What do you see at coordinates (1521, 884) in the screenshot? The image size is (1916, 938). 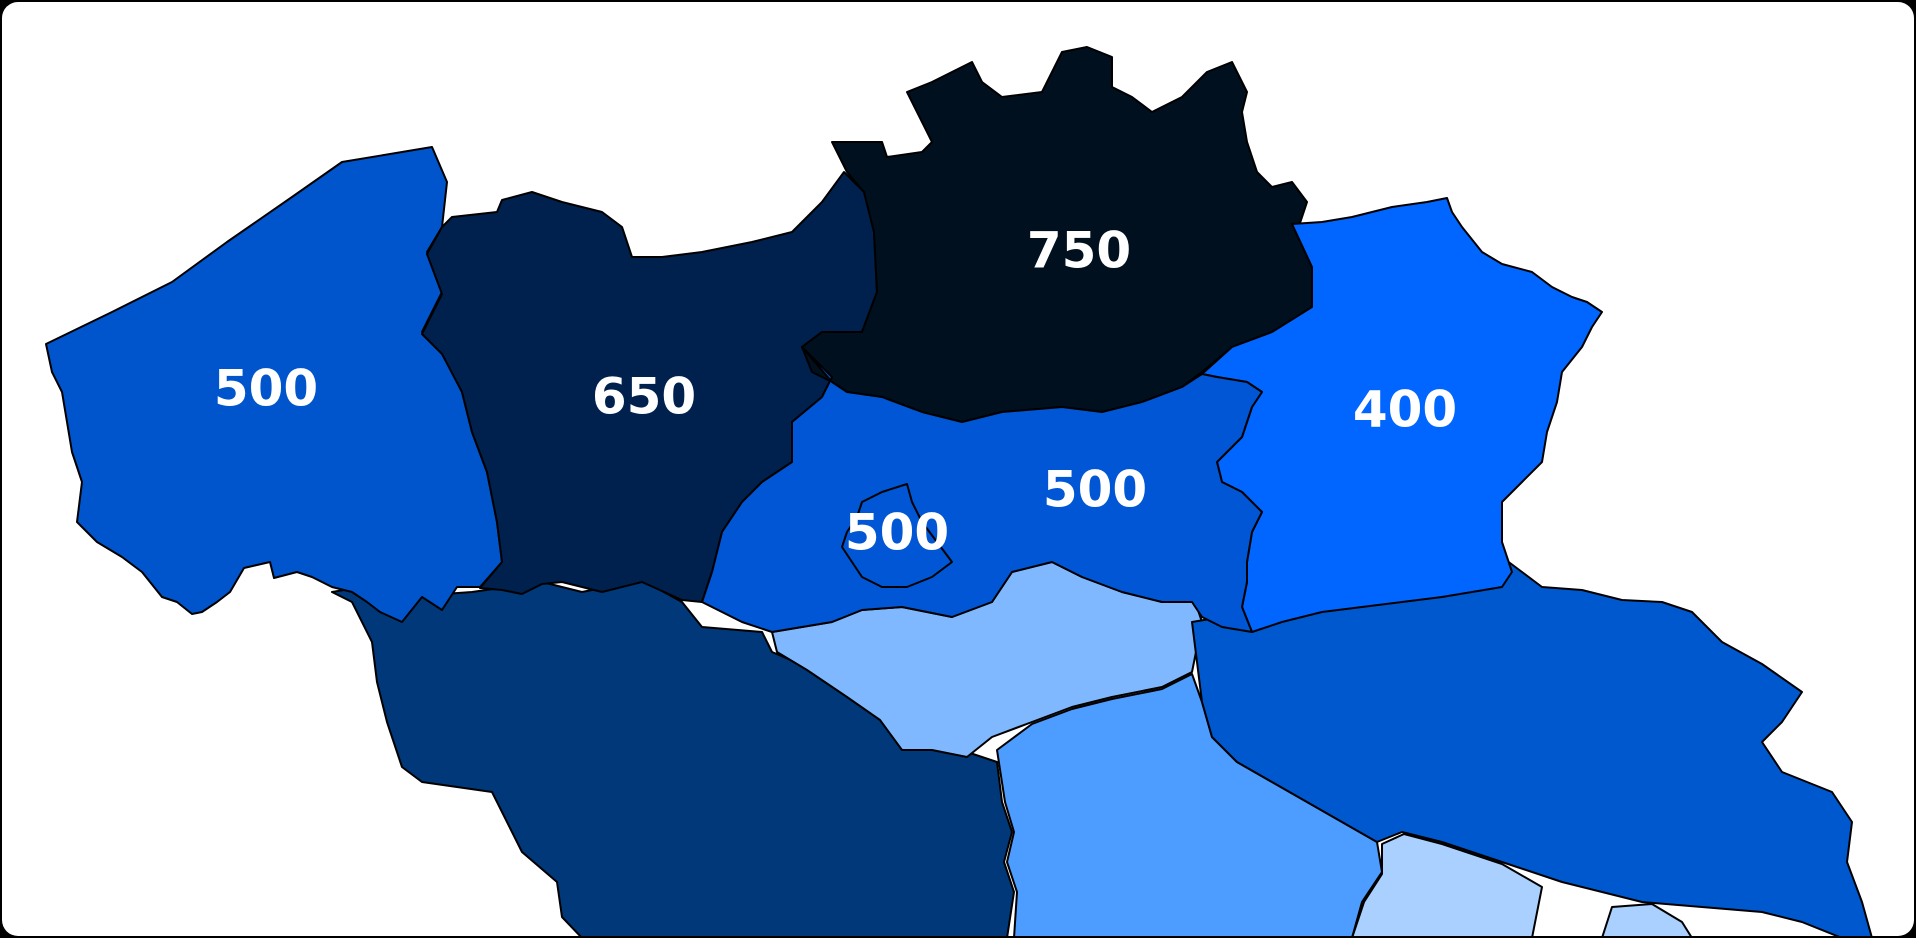 I see `region-luxembourg` at bounding box center [1521, 884].